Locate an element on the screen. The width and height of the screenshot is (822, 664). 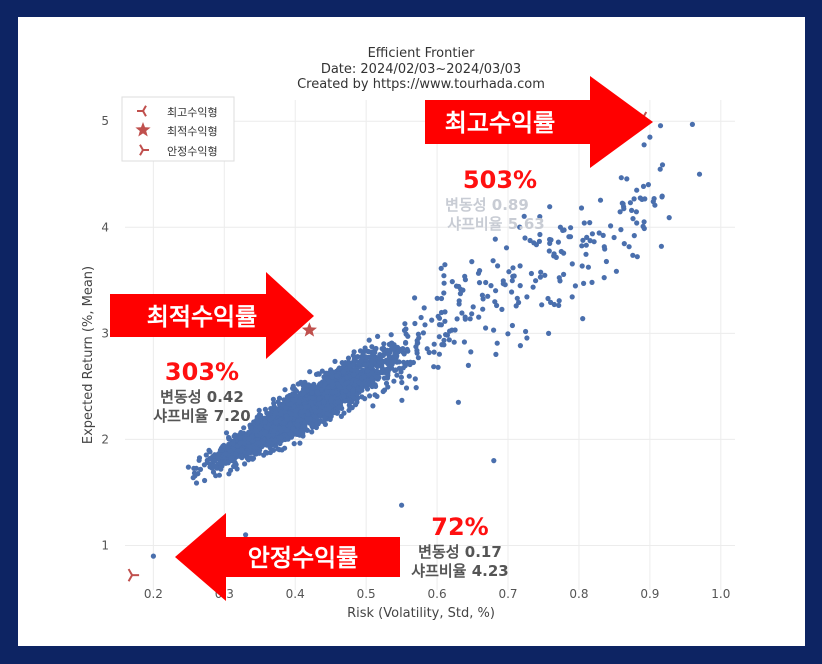
mid-sharpe: 샤프비율 7.20 is located at coordinates (201, 416).